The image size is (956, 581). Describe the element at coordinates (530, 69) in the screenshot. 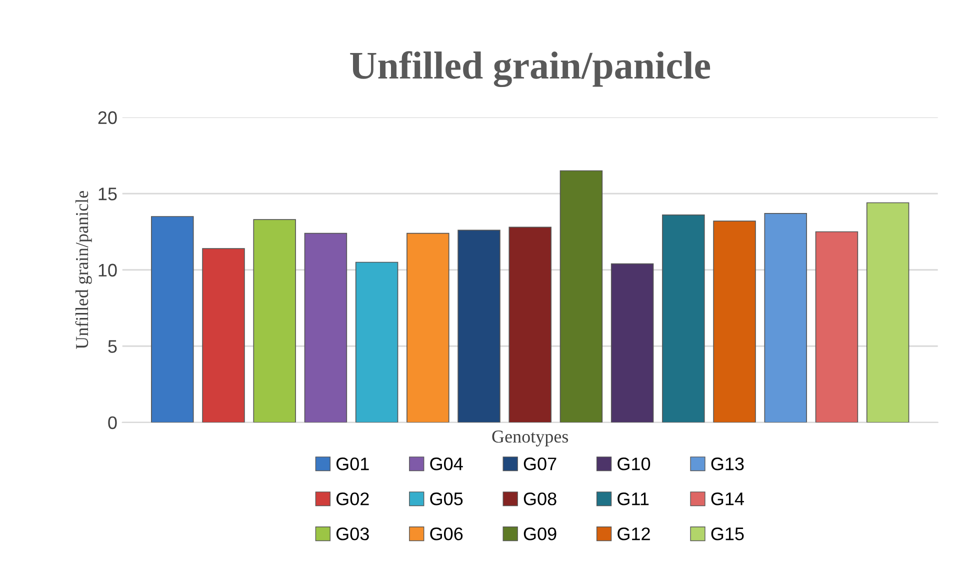

I see `chart-title: Unfilled grain/panicle` at that location.